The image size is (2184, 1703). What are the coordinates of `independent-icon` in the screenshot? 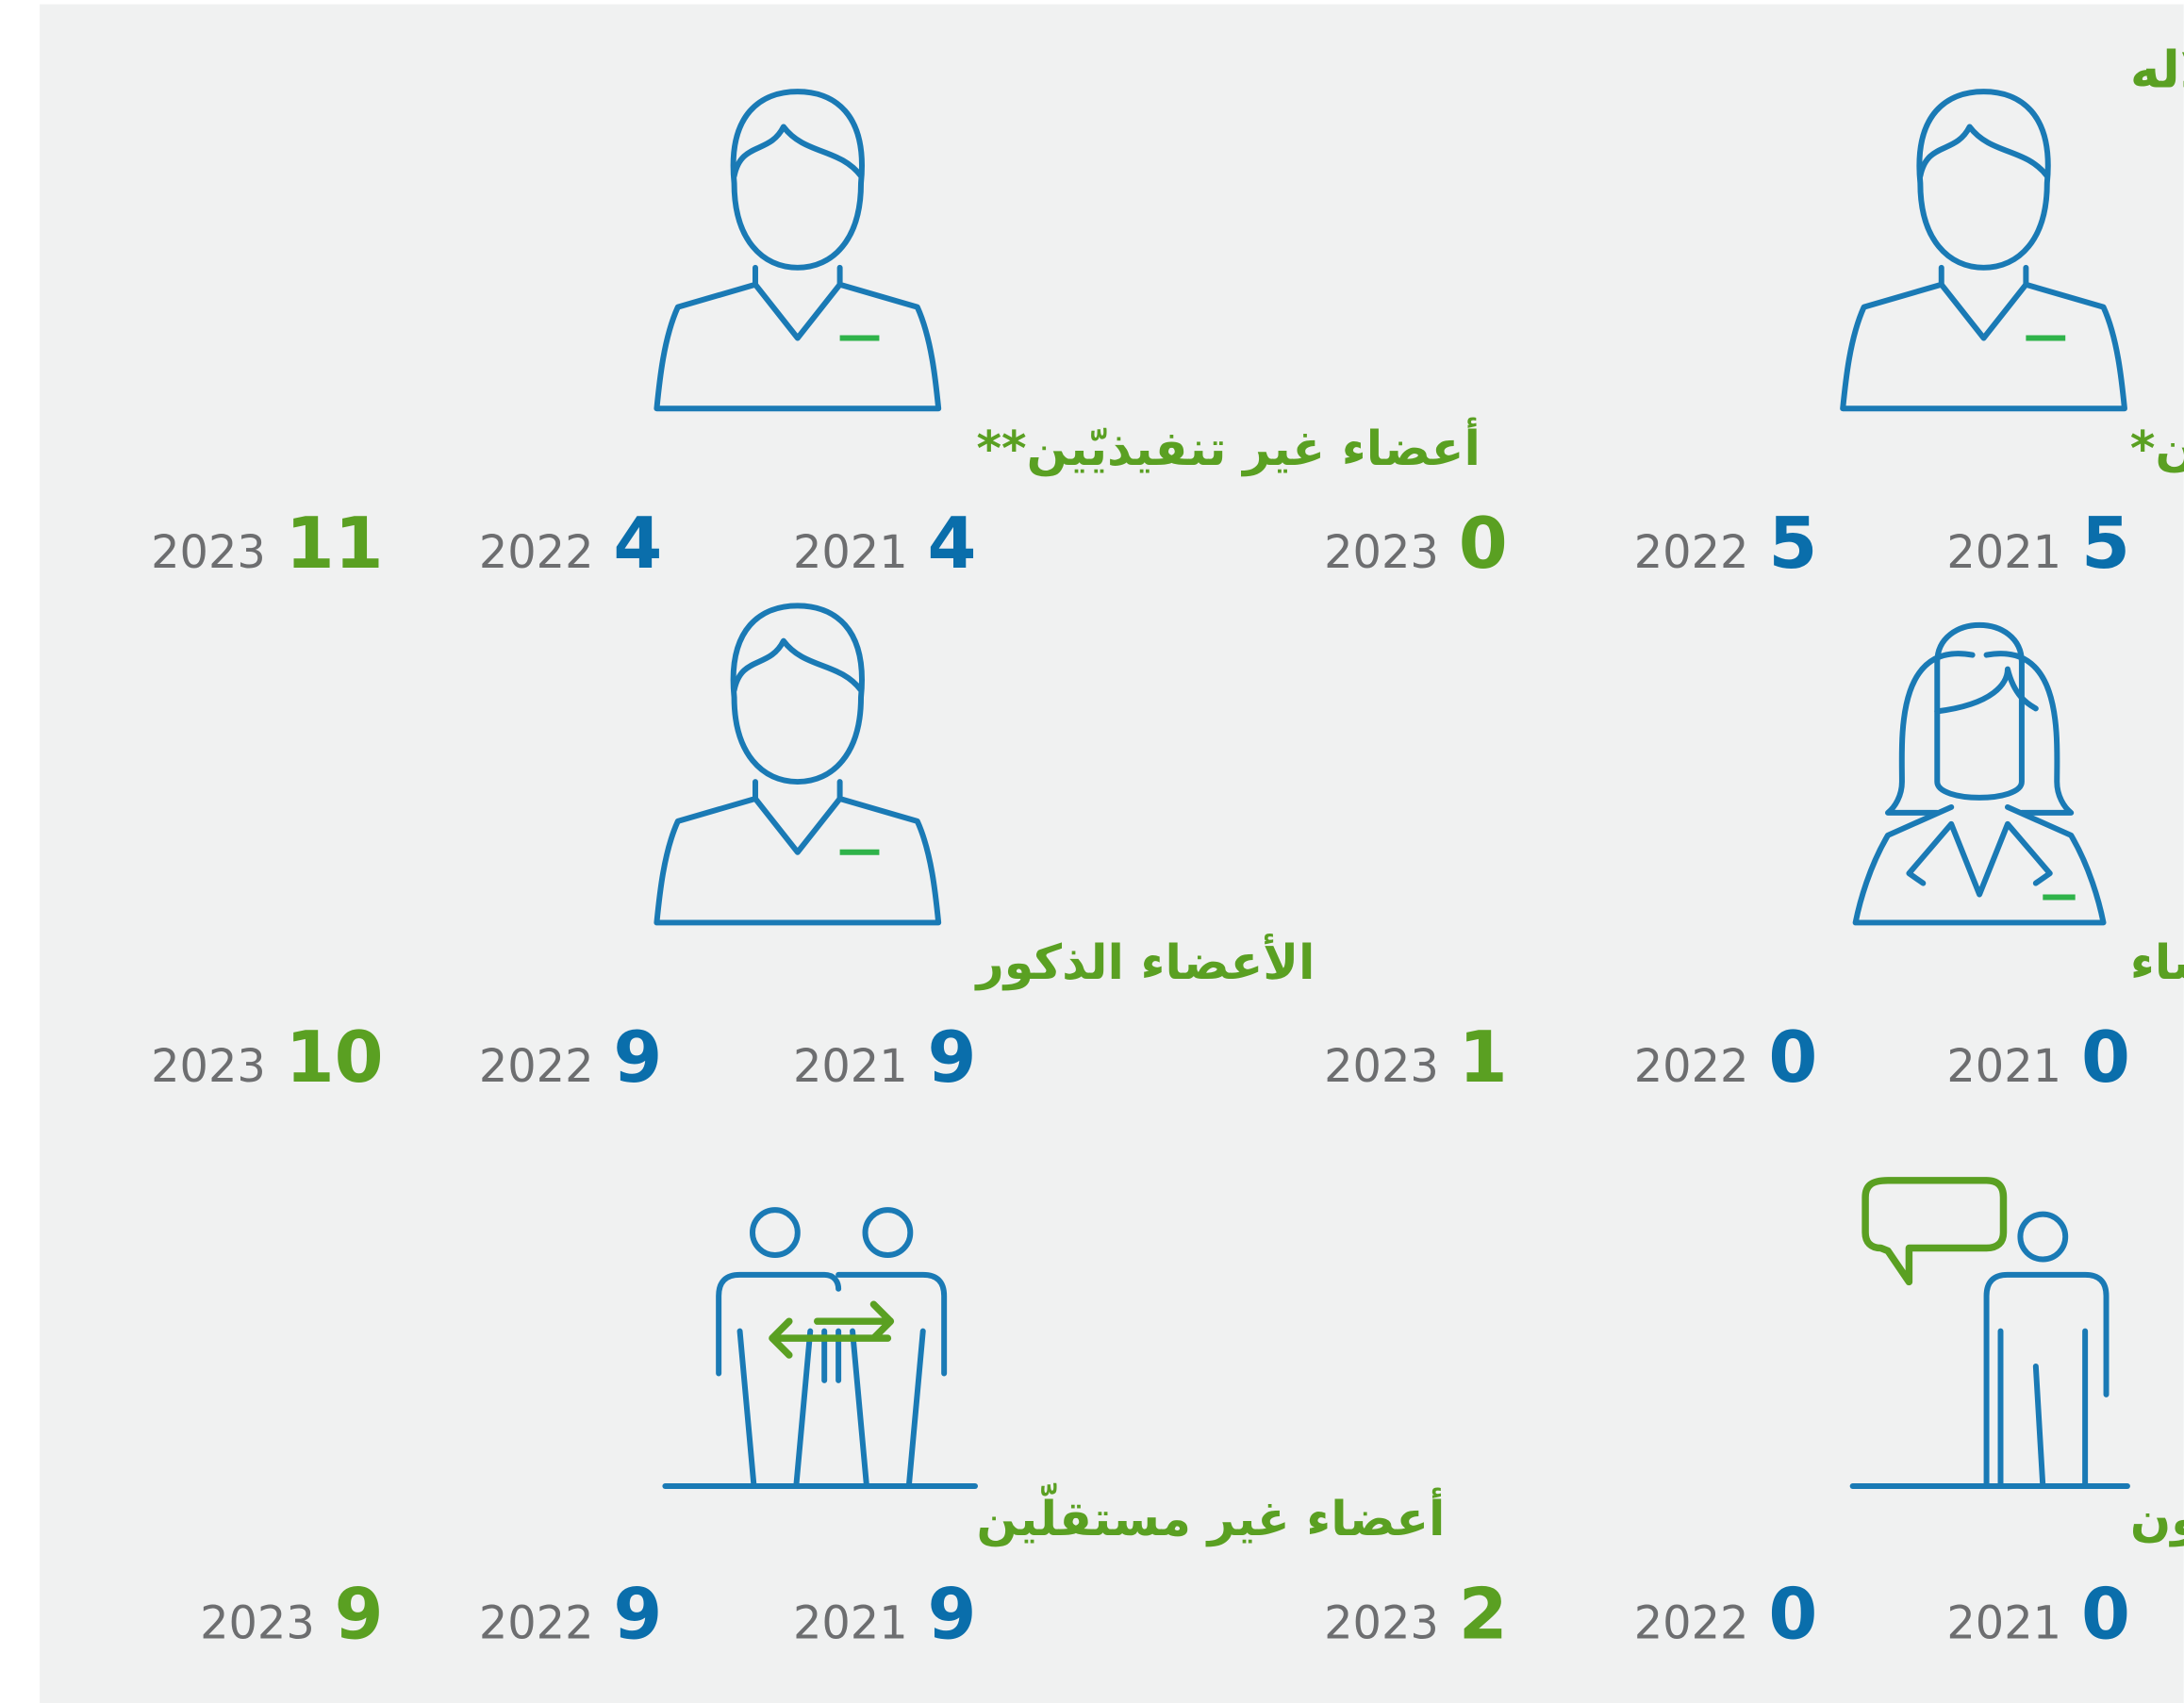 It's located at (1990, 1333).